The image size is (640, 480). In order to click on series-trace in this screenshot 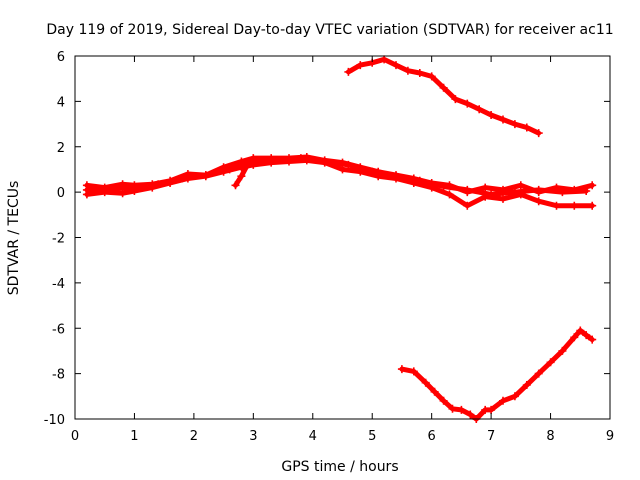, I will do `click(336, 176)`.